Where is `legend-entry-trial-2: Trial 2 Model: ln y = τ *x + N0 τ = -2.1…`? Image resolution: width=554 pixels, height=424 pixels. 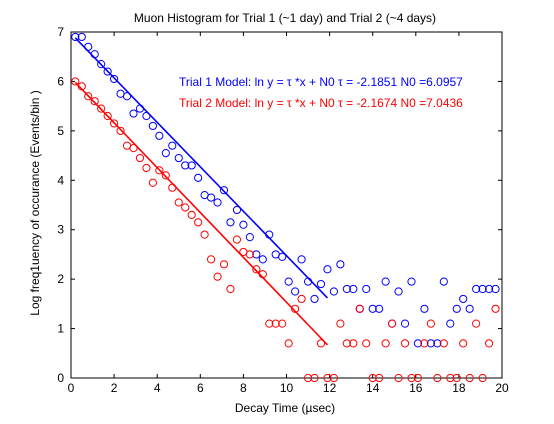 legend-entry-trial-2: Trial 2 Model: ln y = τ *x + N0 τ = -2.1… is located at coordinates (321, 103).